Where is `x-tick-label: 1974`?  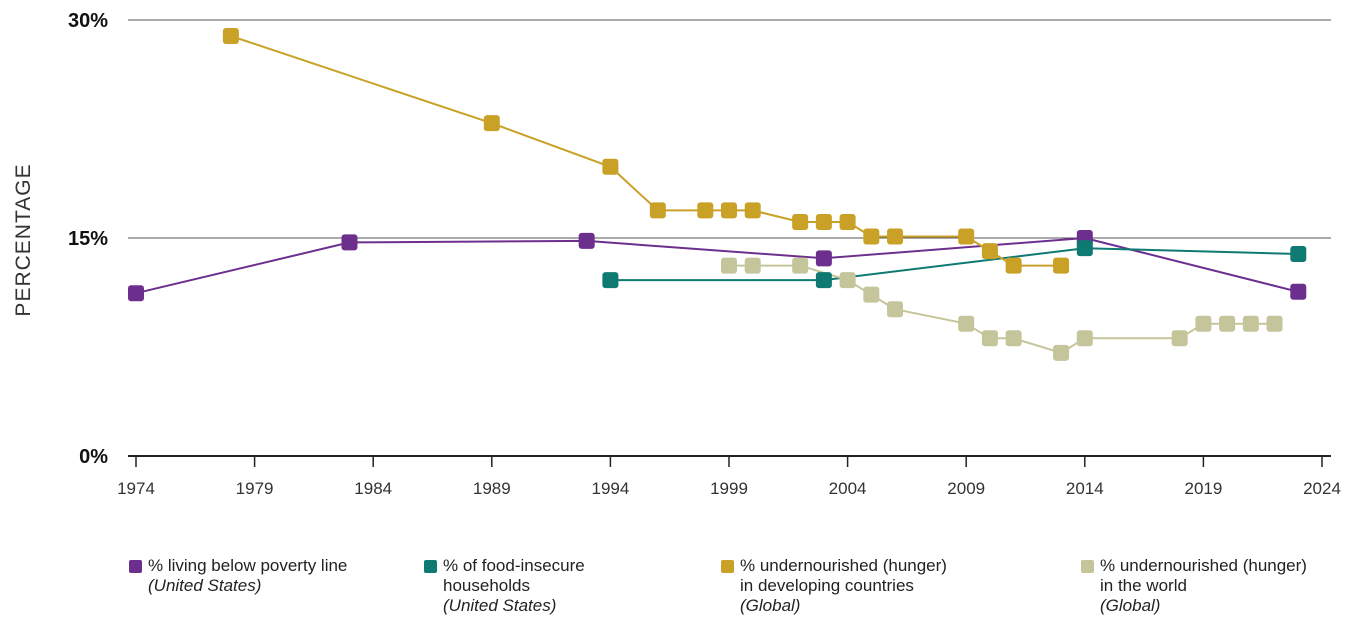 x-tick-label: 1974 is located at coordinates (136, 488).